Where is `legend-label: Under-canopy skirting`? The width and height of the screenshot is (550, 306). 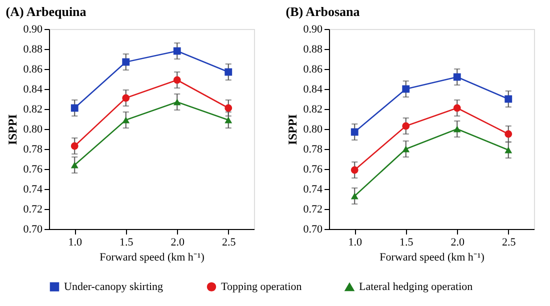
legend-label: Under-canopy skirting is located at coordinates (114, 286).